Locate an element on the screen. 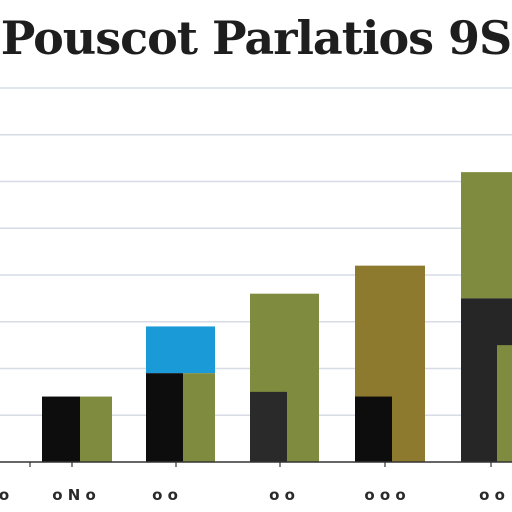 Image resolution: width=512 pixels, height=512 pixels. x-tick-label: o o o is located at coordinates (384, 495).